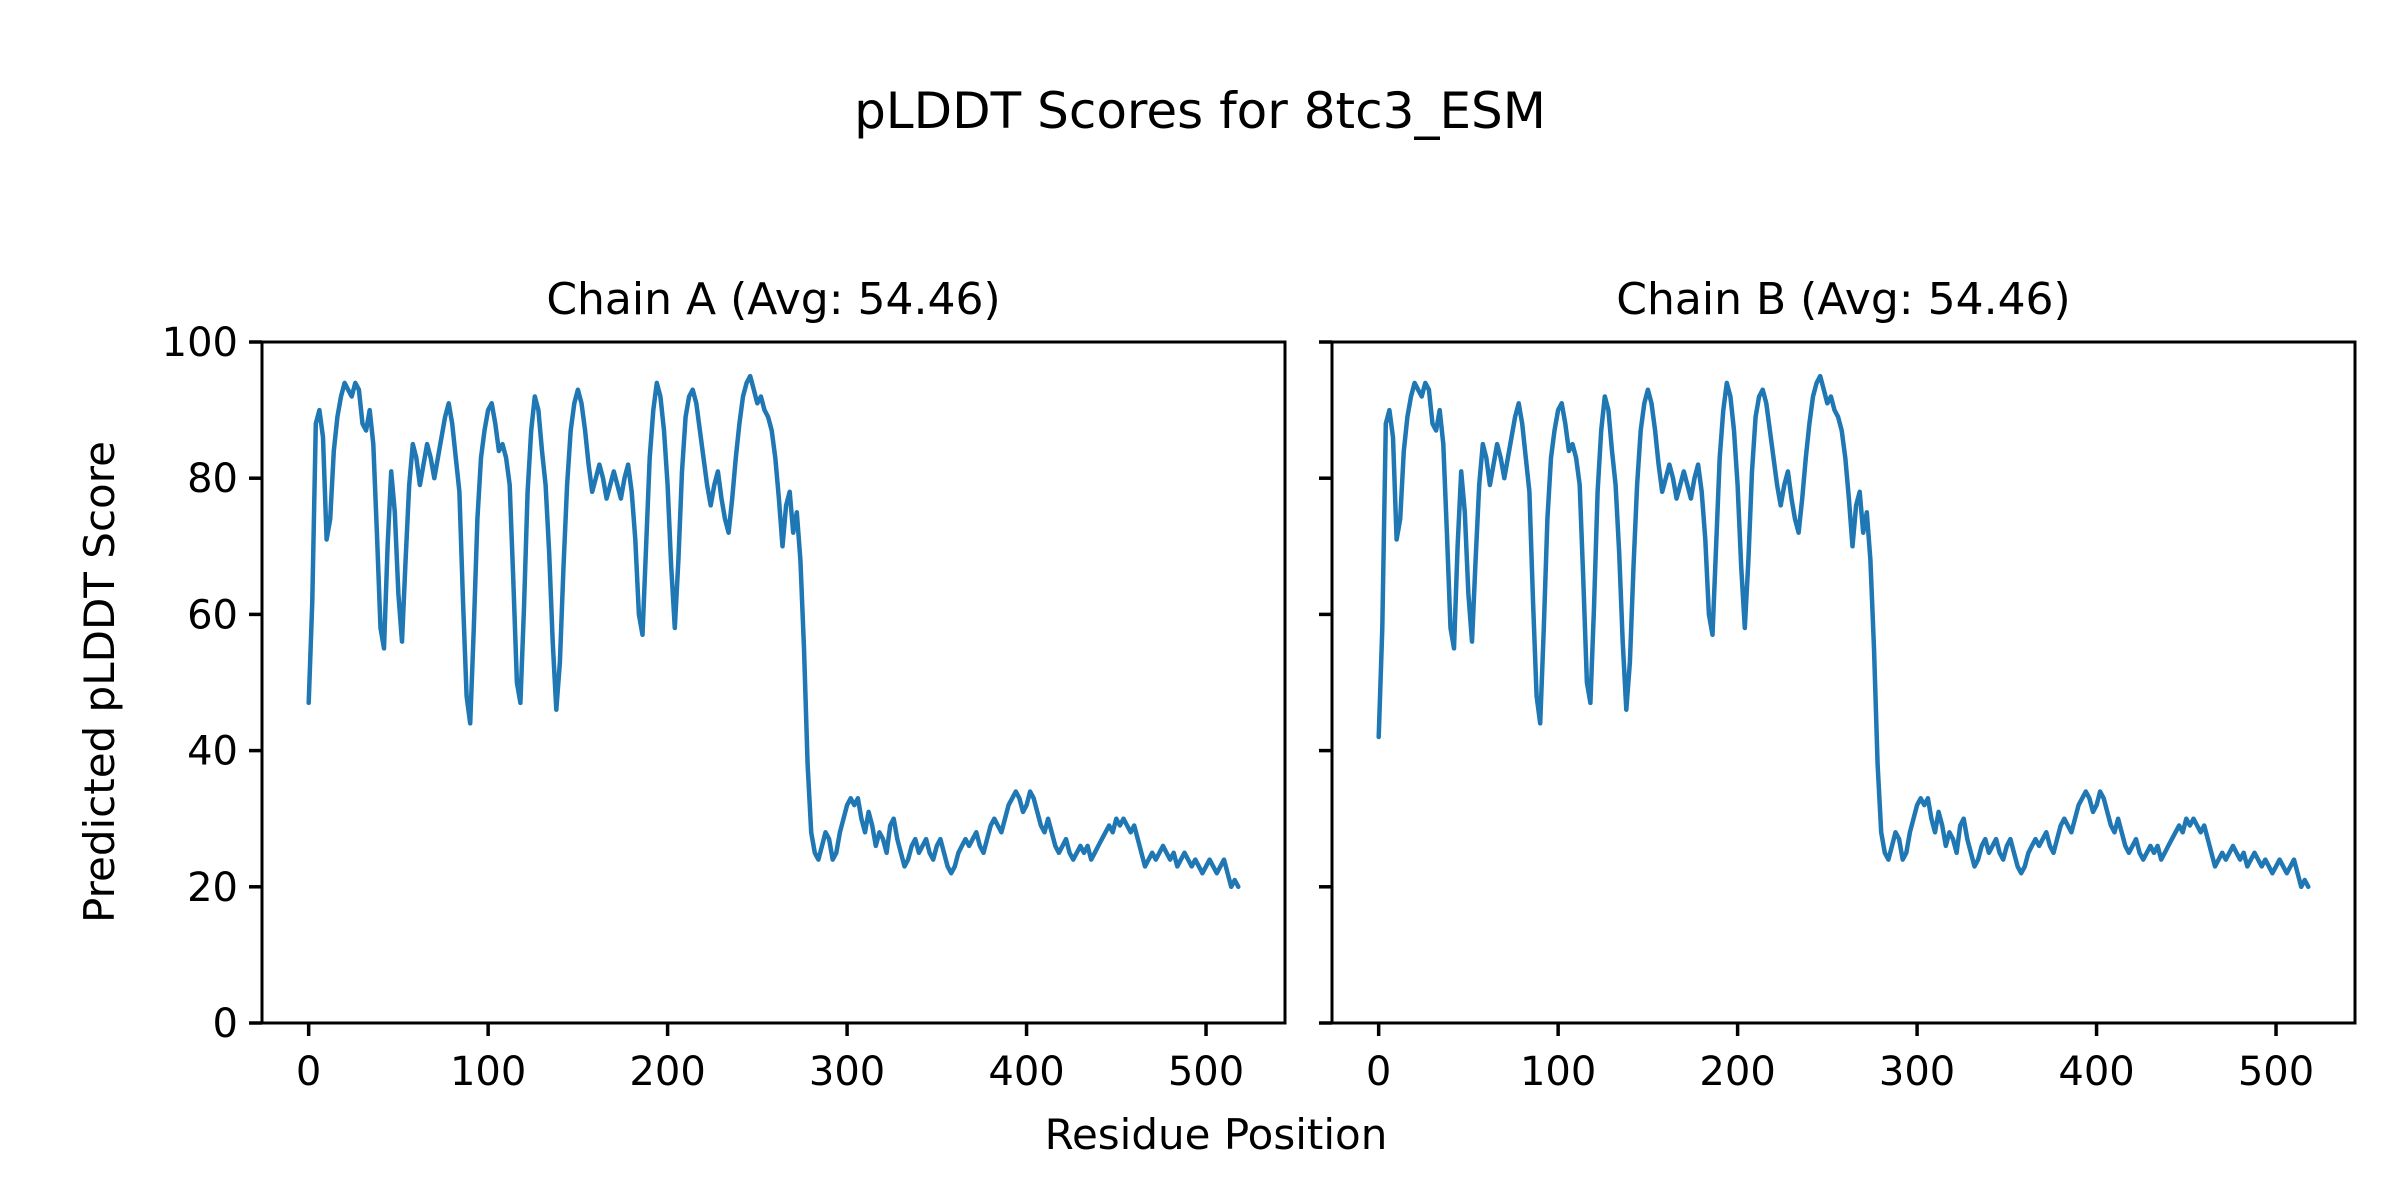  I want to click on y-tick-label: 40, so click(212, 752).